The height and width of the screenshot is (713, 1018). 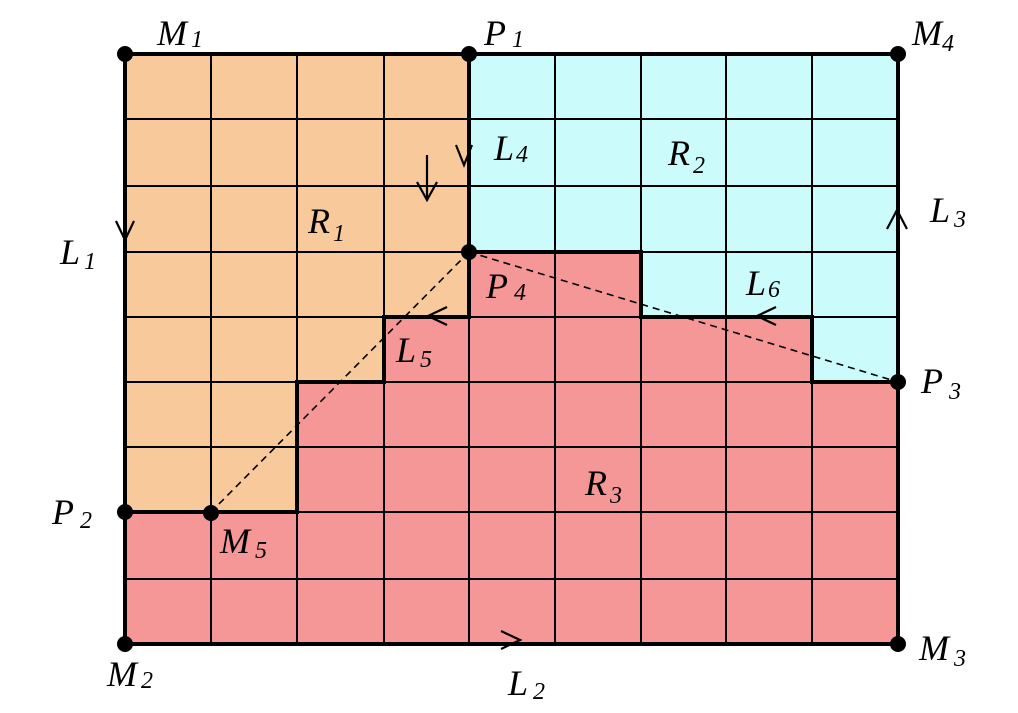 I want to click on point-m3-dot, so click(x=898, y=644).